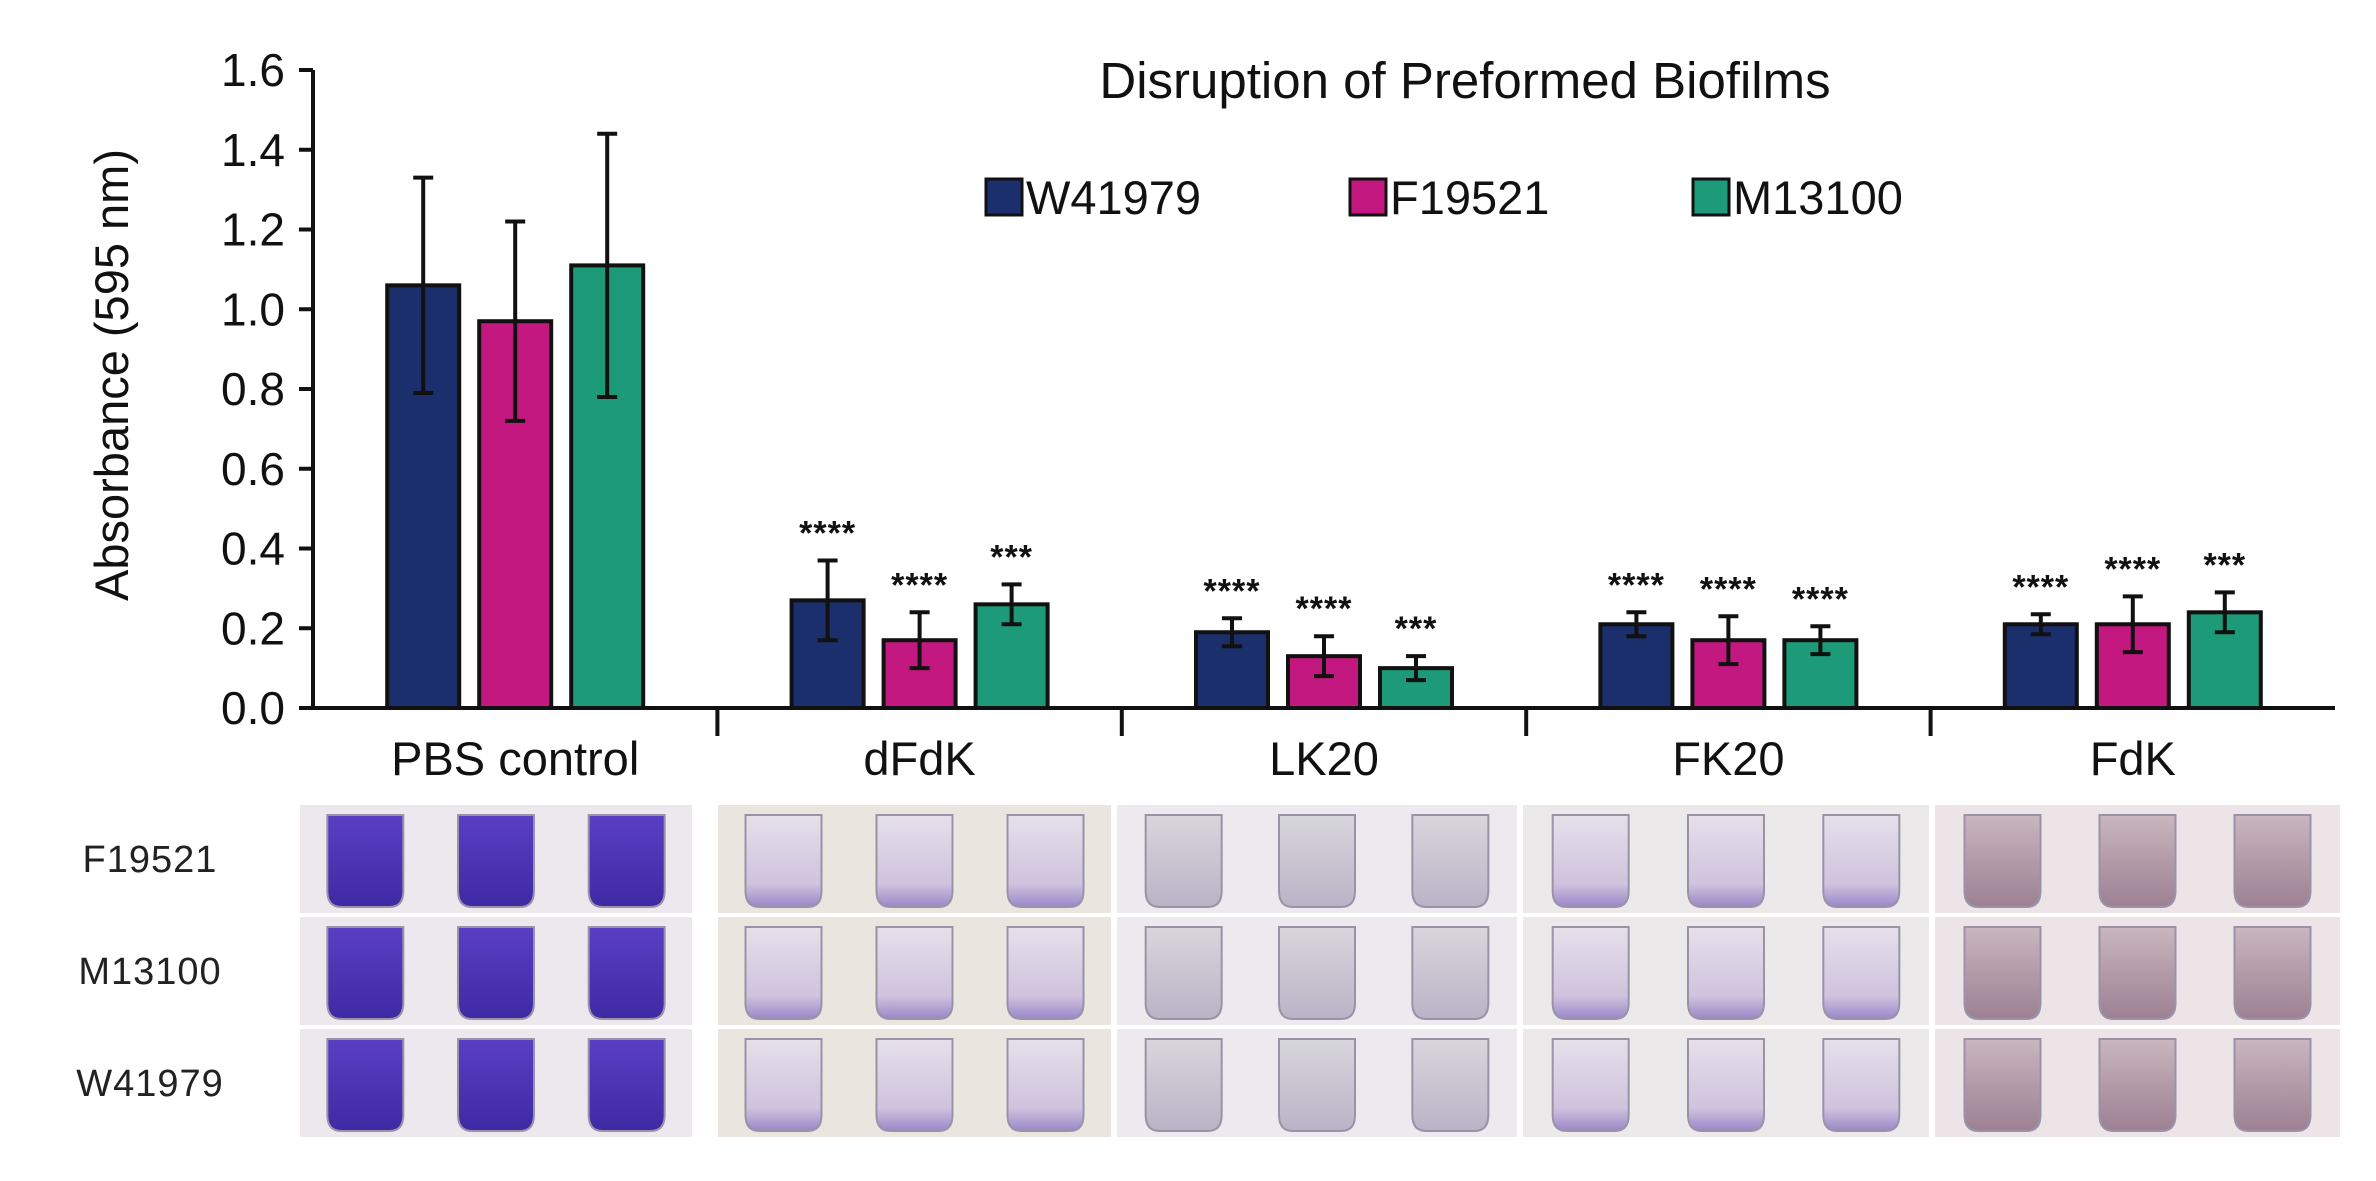 Image resolution: width=2376 pixels, height=1181 pixels. I want to click on x-category-label: LK20, so click(1324, 758).